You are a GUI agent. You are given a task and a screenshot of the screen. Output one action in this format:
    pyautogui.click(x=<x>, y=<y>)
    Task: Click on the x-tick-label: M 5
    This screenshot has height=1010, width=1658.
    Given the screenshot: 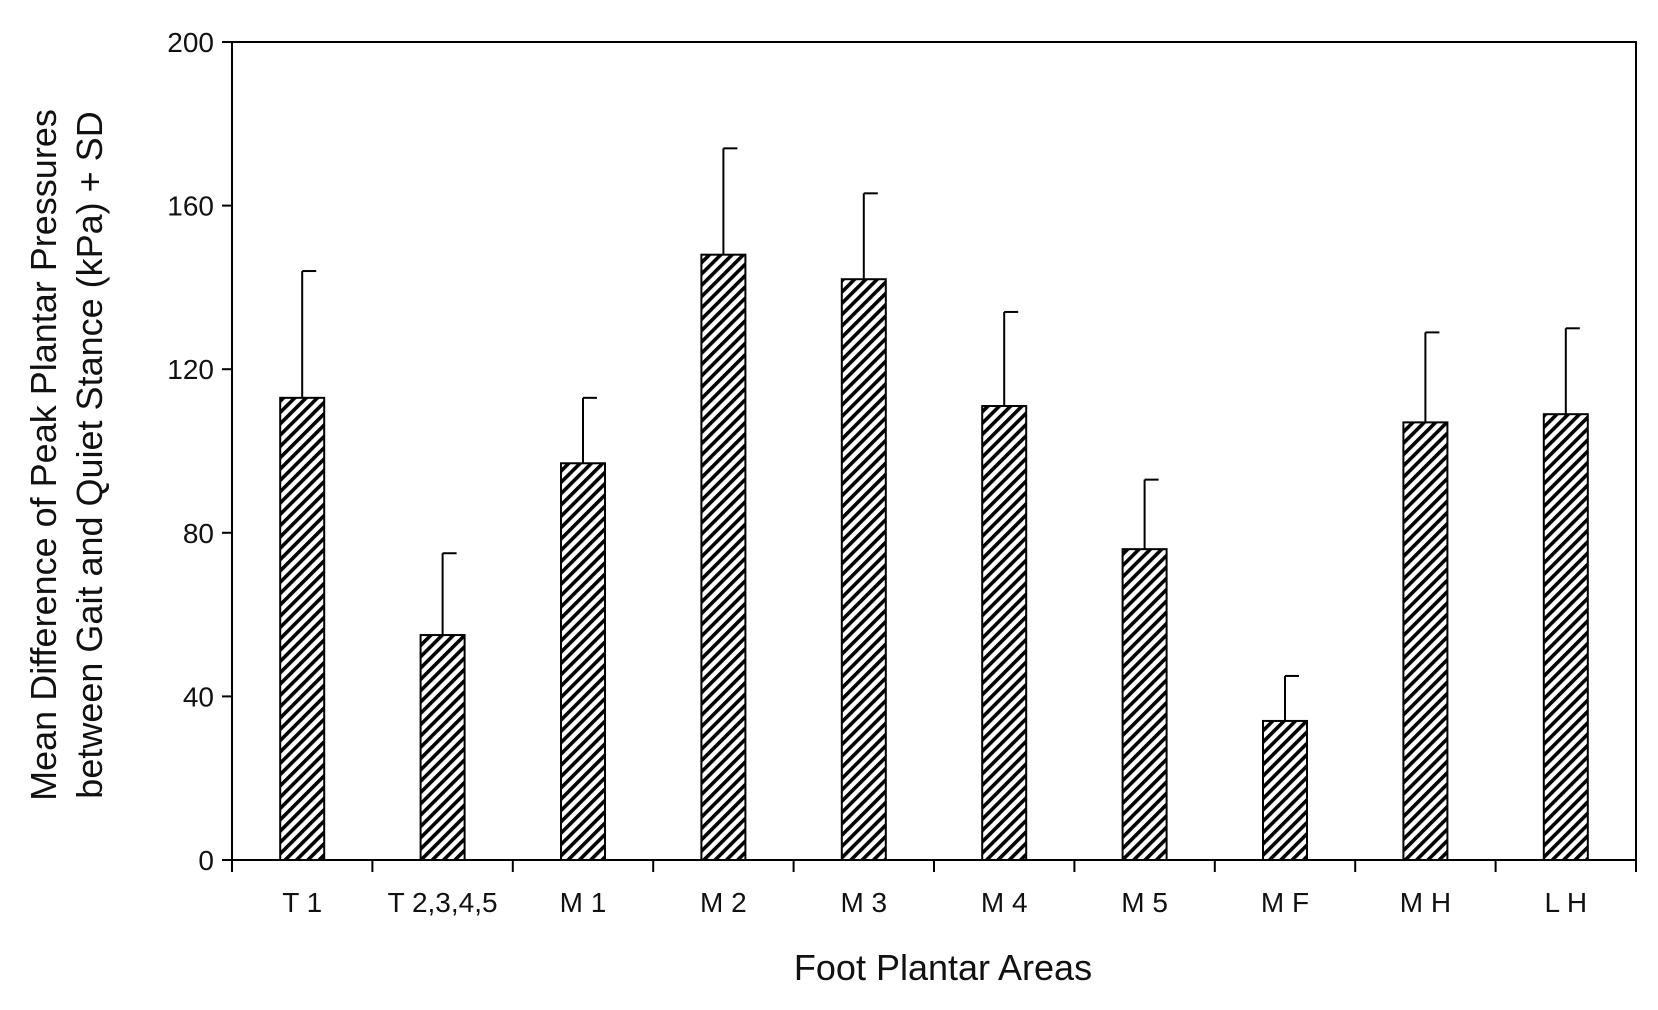 What is the action you would take?
    pyautogui.click(x=1144, y=902)
    